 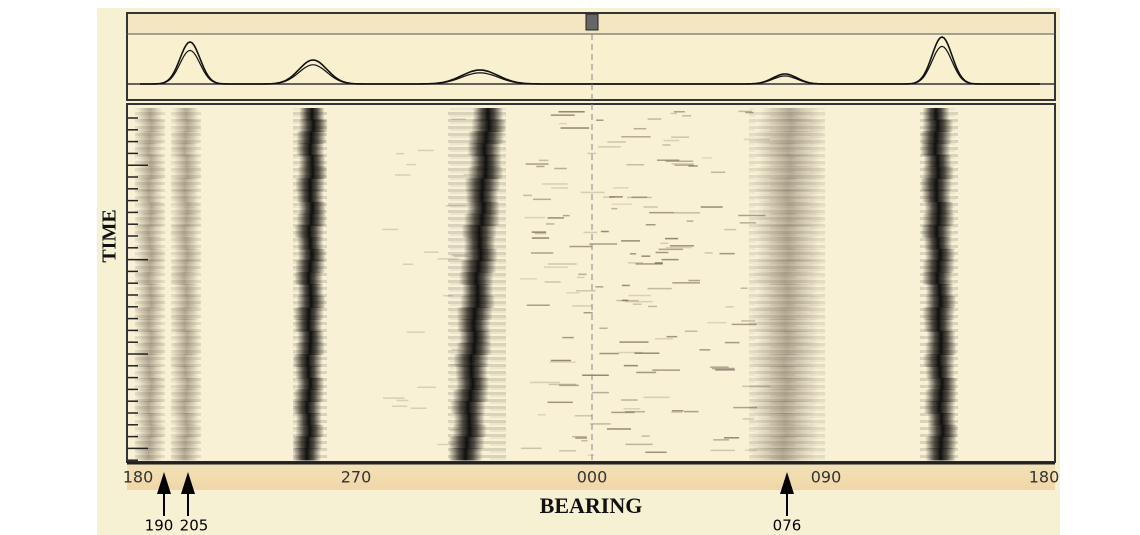 I want to click on bearing-strip, so click(x=591, y=476).